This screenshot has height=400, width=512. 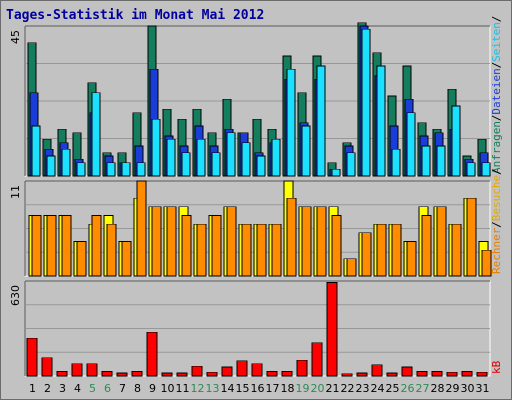 I want to click on x-tick-label-day-23: 23, so click(x=363, y=388).